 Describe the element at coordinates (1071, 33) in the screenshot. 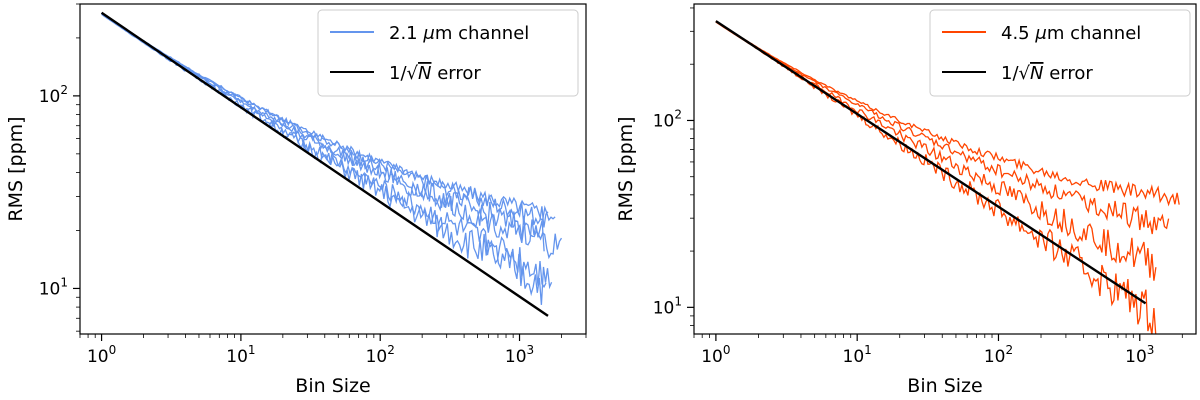

I see `right-legend-entry-channel: 4.5 μm channel` at that location.